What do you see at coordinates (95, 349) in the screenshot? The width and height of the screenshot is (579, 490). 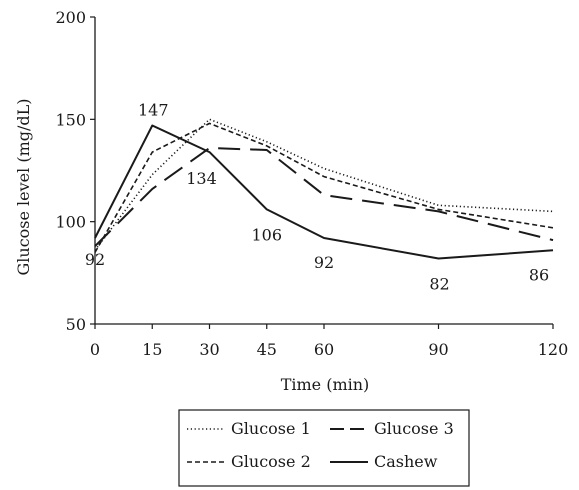 I see `x-tick-label: 0` at bounding box center [95, 349].